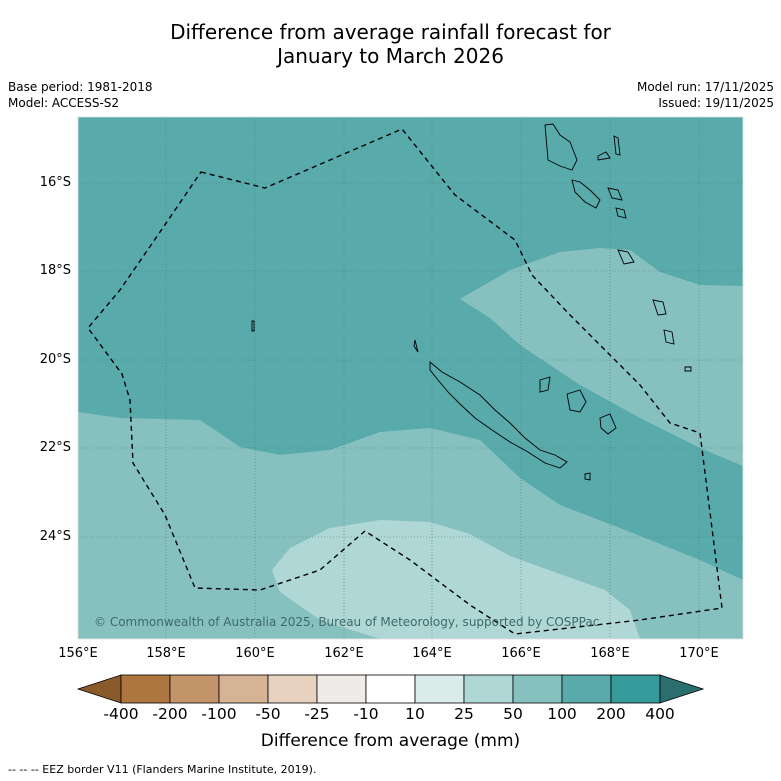  What do you see at coordinates (610, 653) in the screenshot?
I see `lon-label: 168°E` at bounding box center [610, 653].